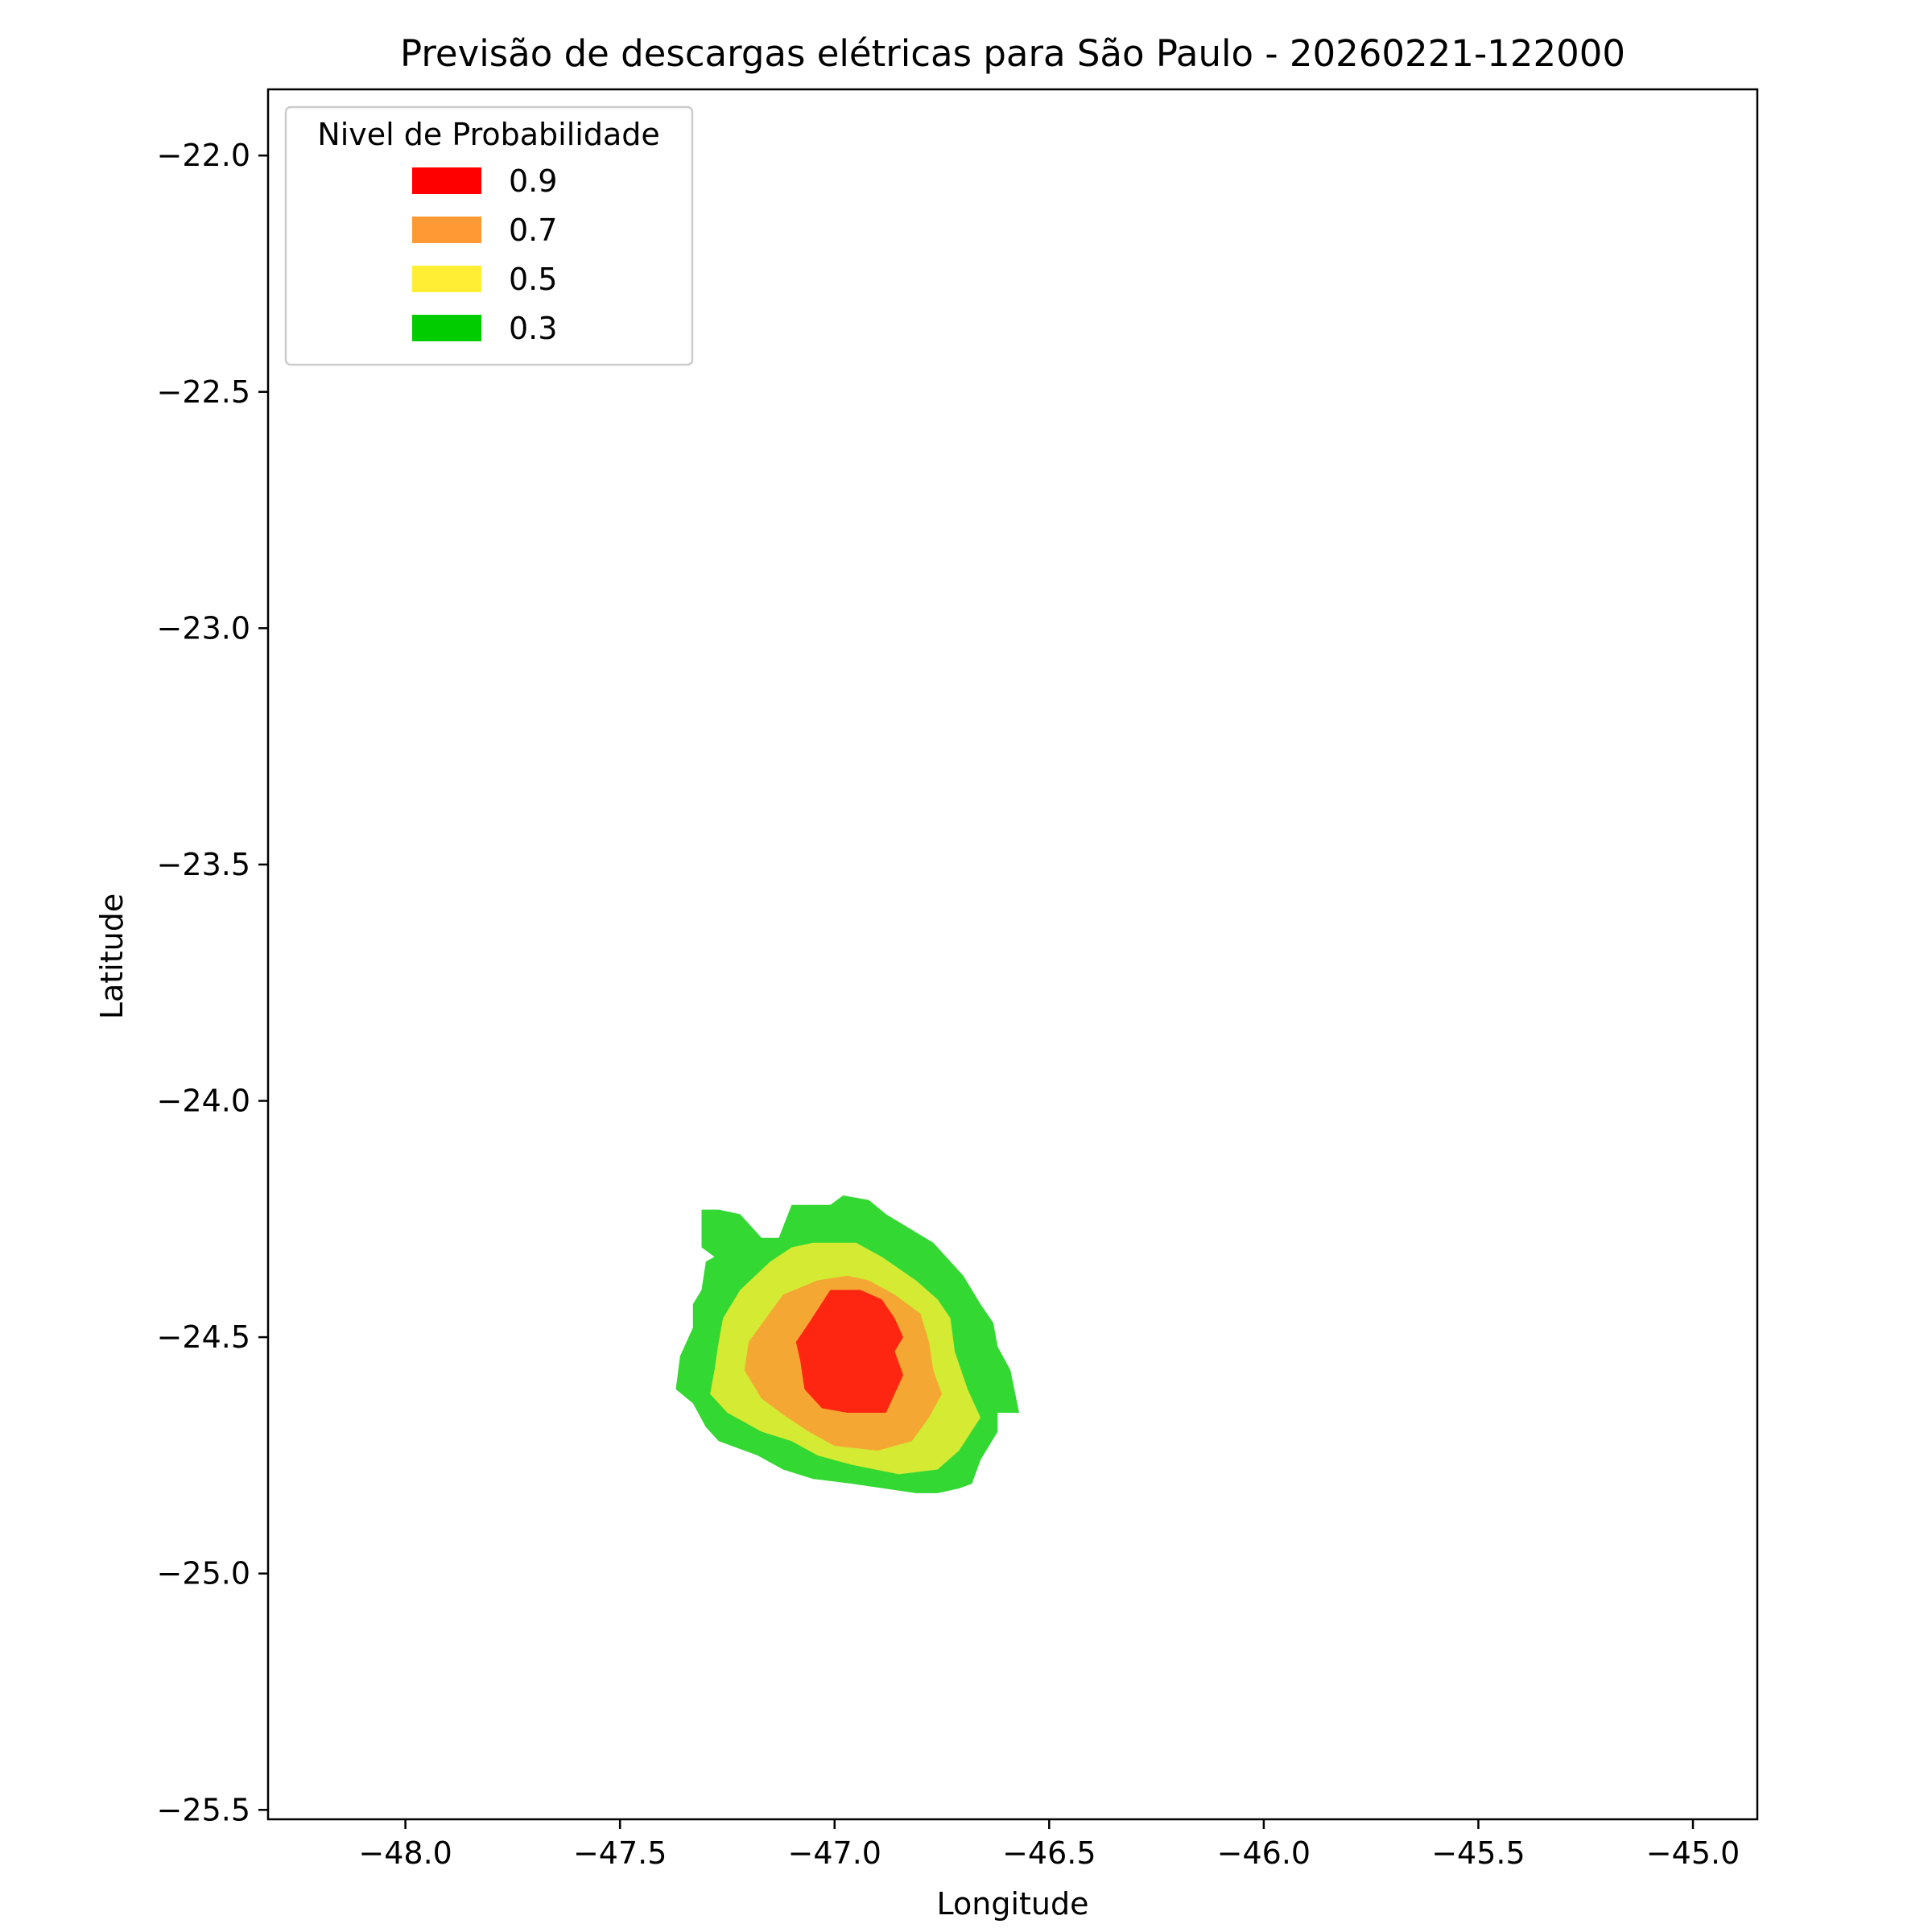 The image size is (1932, 1932). What do you see at coordinates (1478, 1853) in the screenshot?
I see `x-tick-label: −45.5` at bounding box center [1478, 1853].